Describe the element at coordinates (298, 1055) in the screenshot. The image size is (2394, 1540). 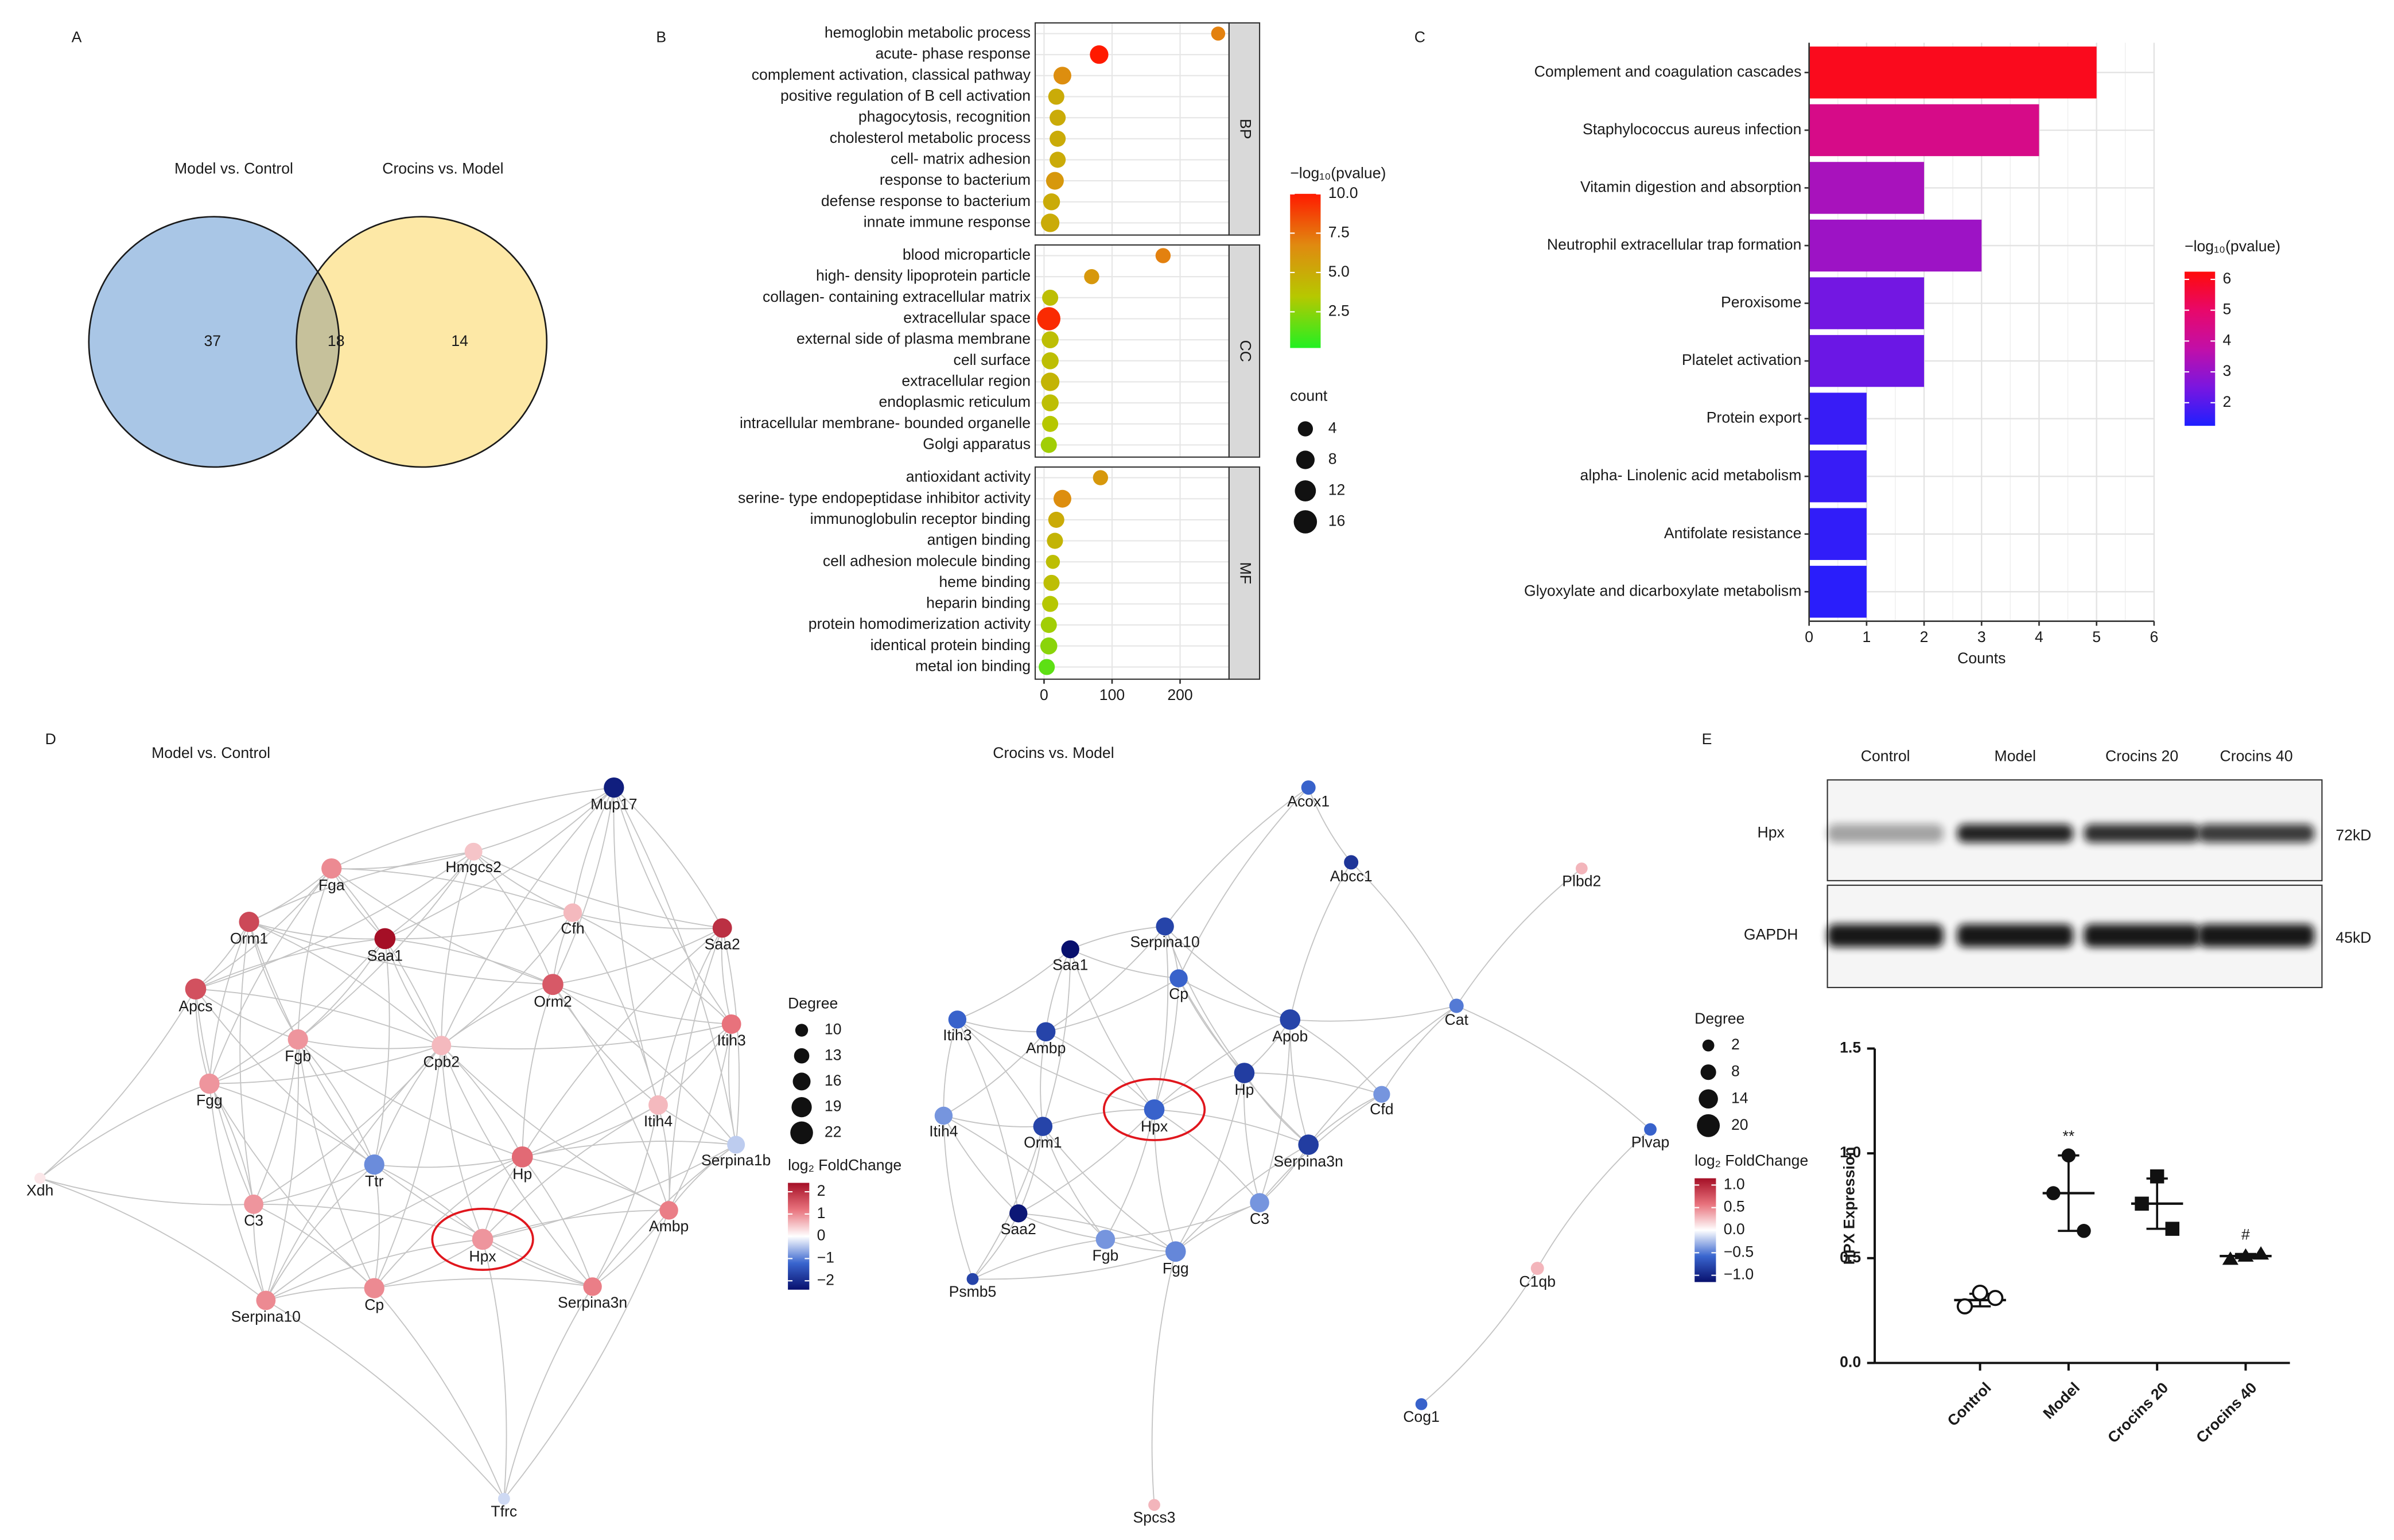
I see `node-label: Fgb` at that location.